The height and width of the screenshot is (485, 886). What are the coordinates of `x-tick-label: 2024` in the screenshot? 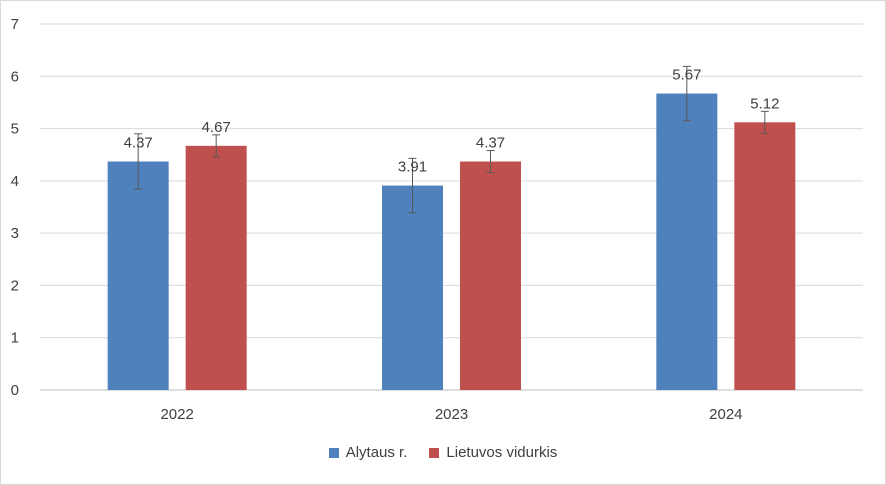 It's located at (725, 414).